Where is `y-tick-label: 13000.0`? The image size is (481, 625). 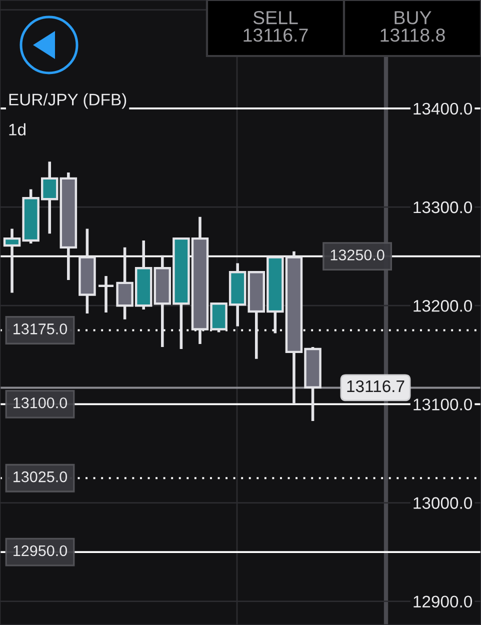
y-tick-label: 13000.0 is located at coordinates (443, 503).